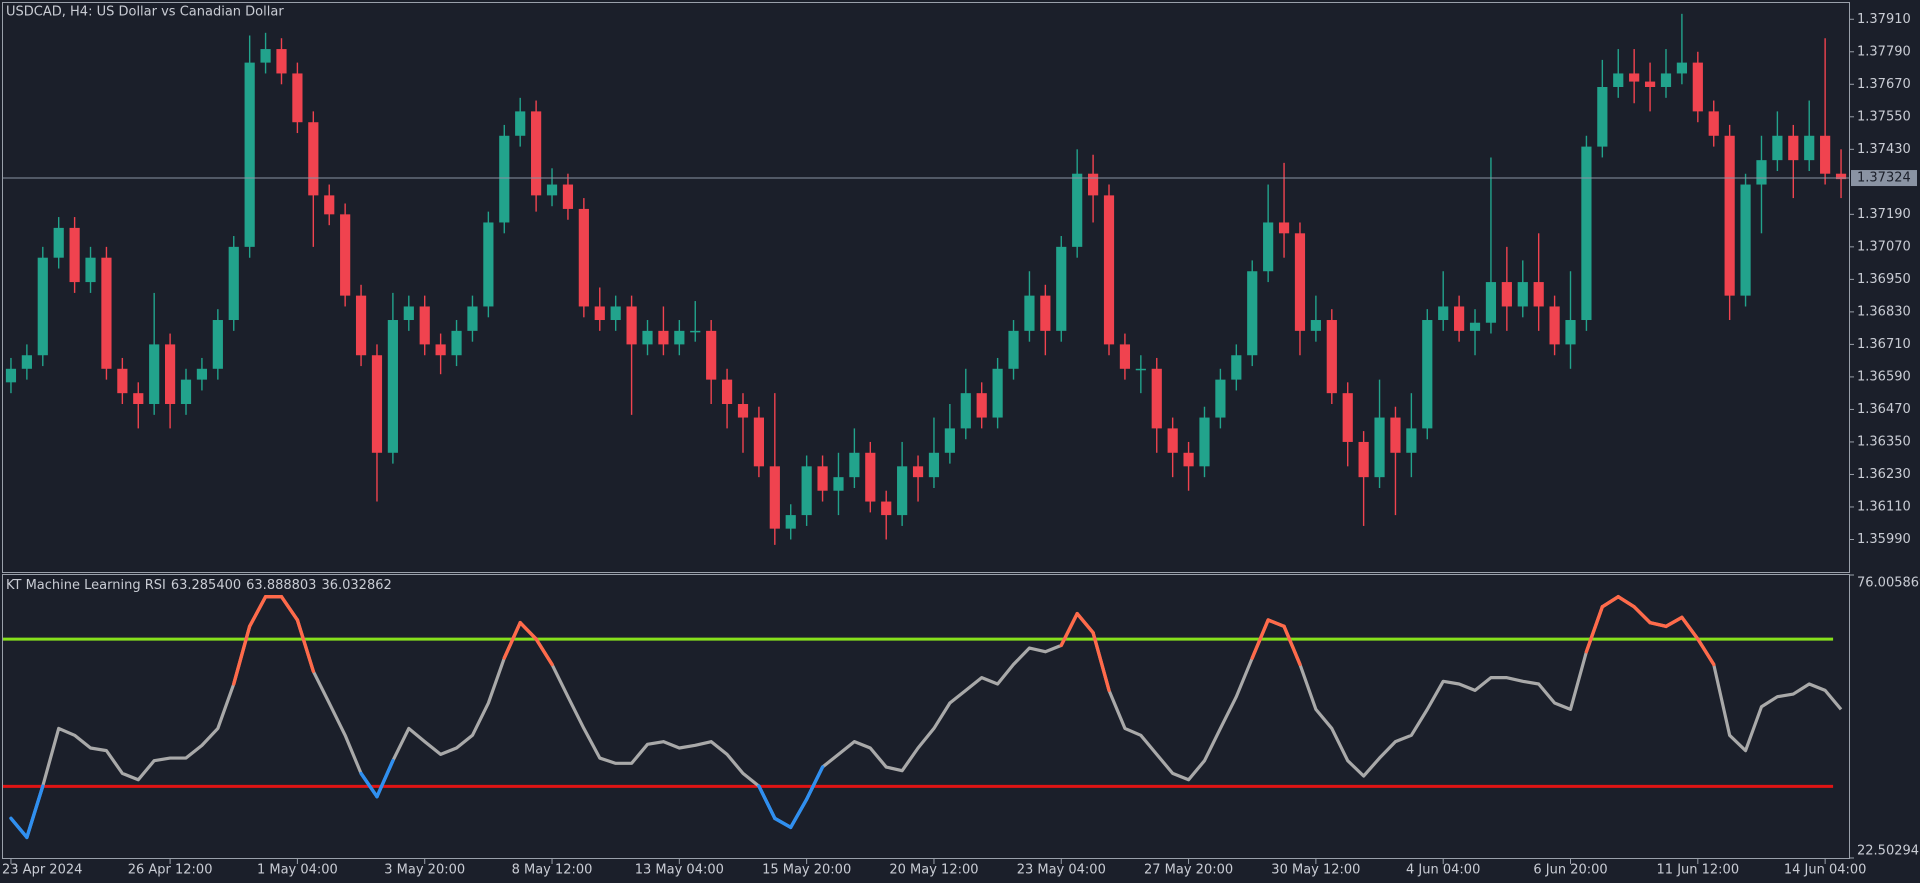  I want to click on indicator-title: KT Machine Learning RSI, so click(86, 585).